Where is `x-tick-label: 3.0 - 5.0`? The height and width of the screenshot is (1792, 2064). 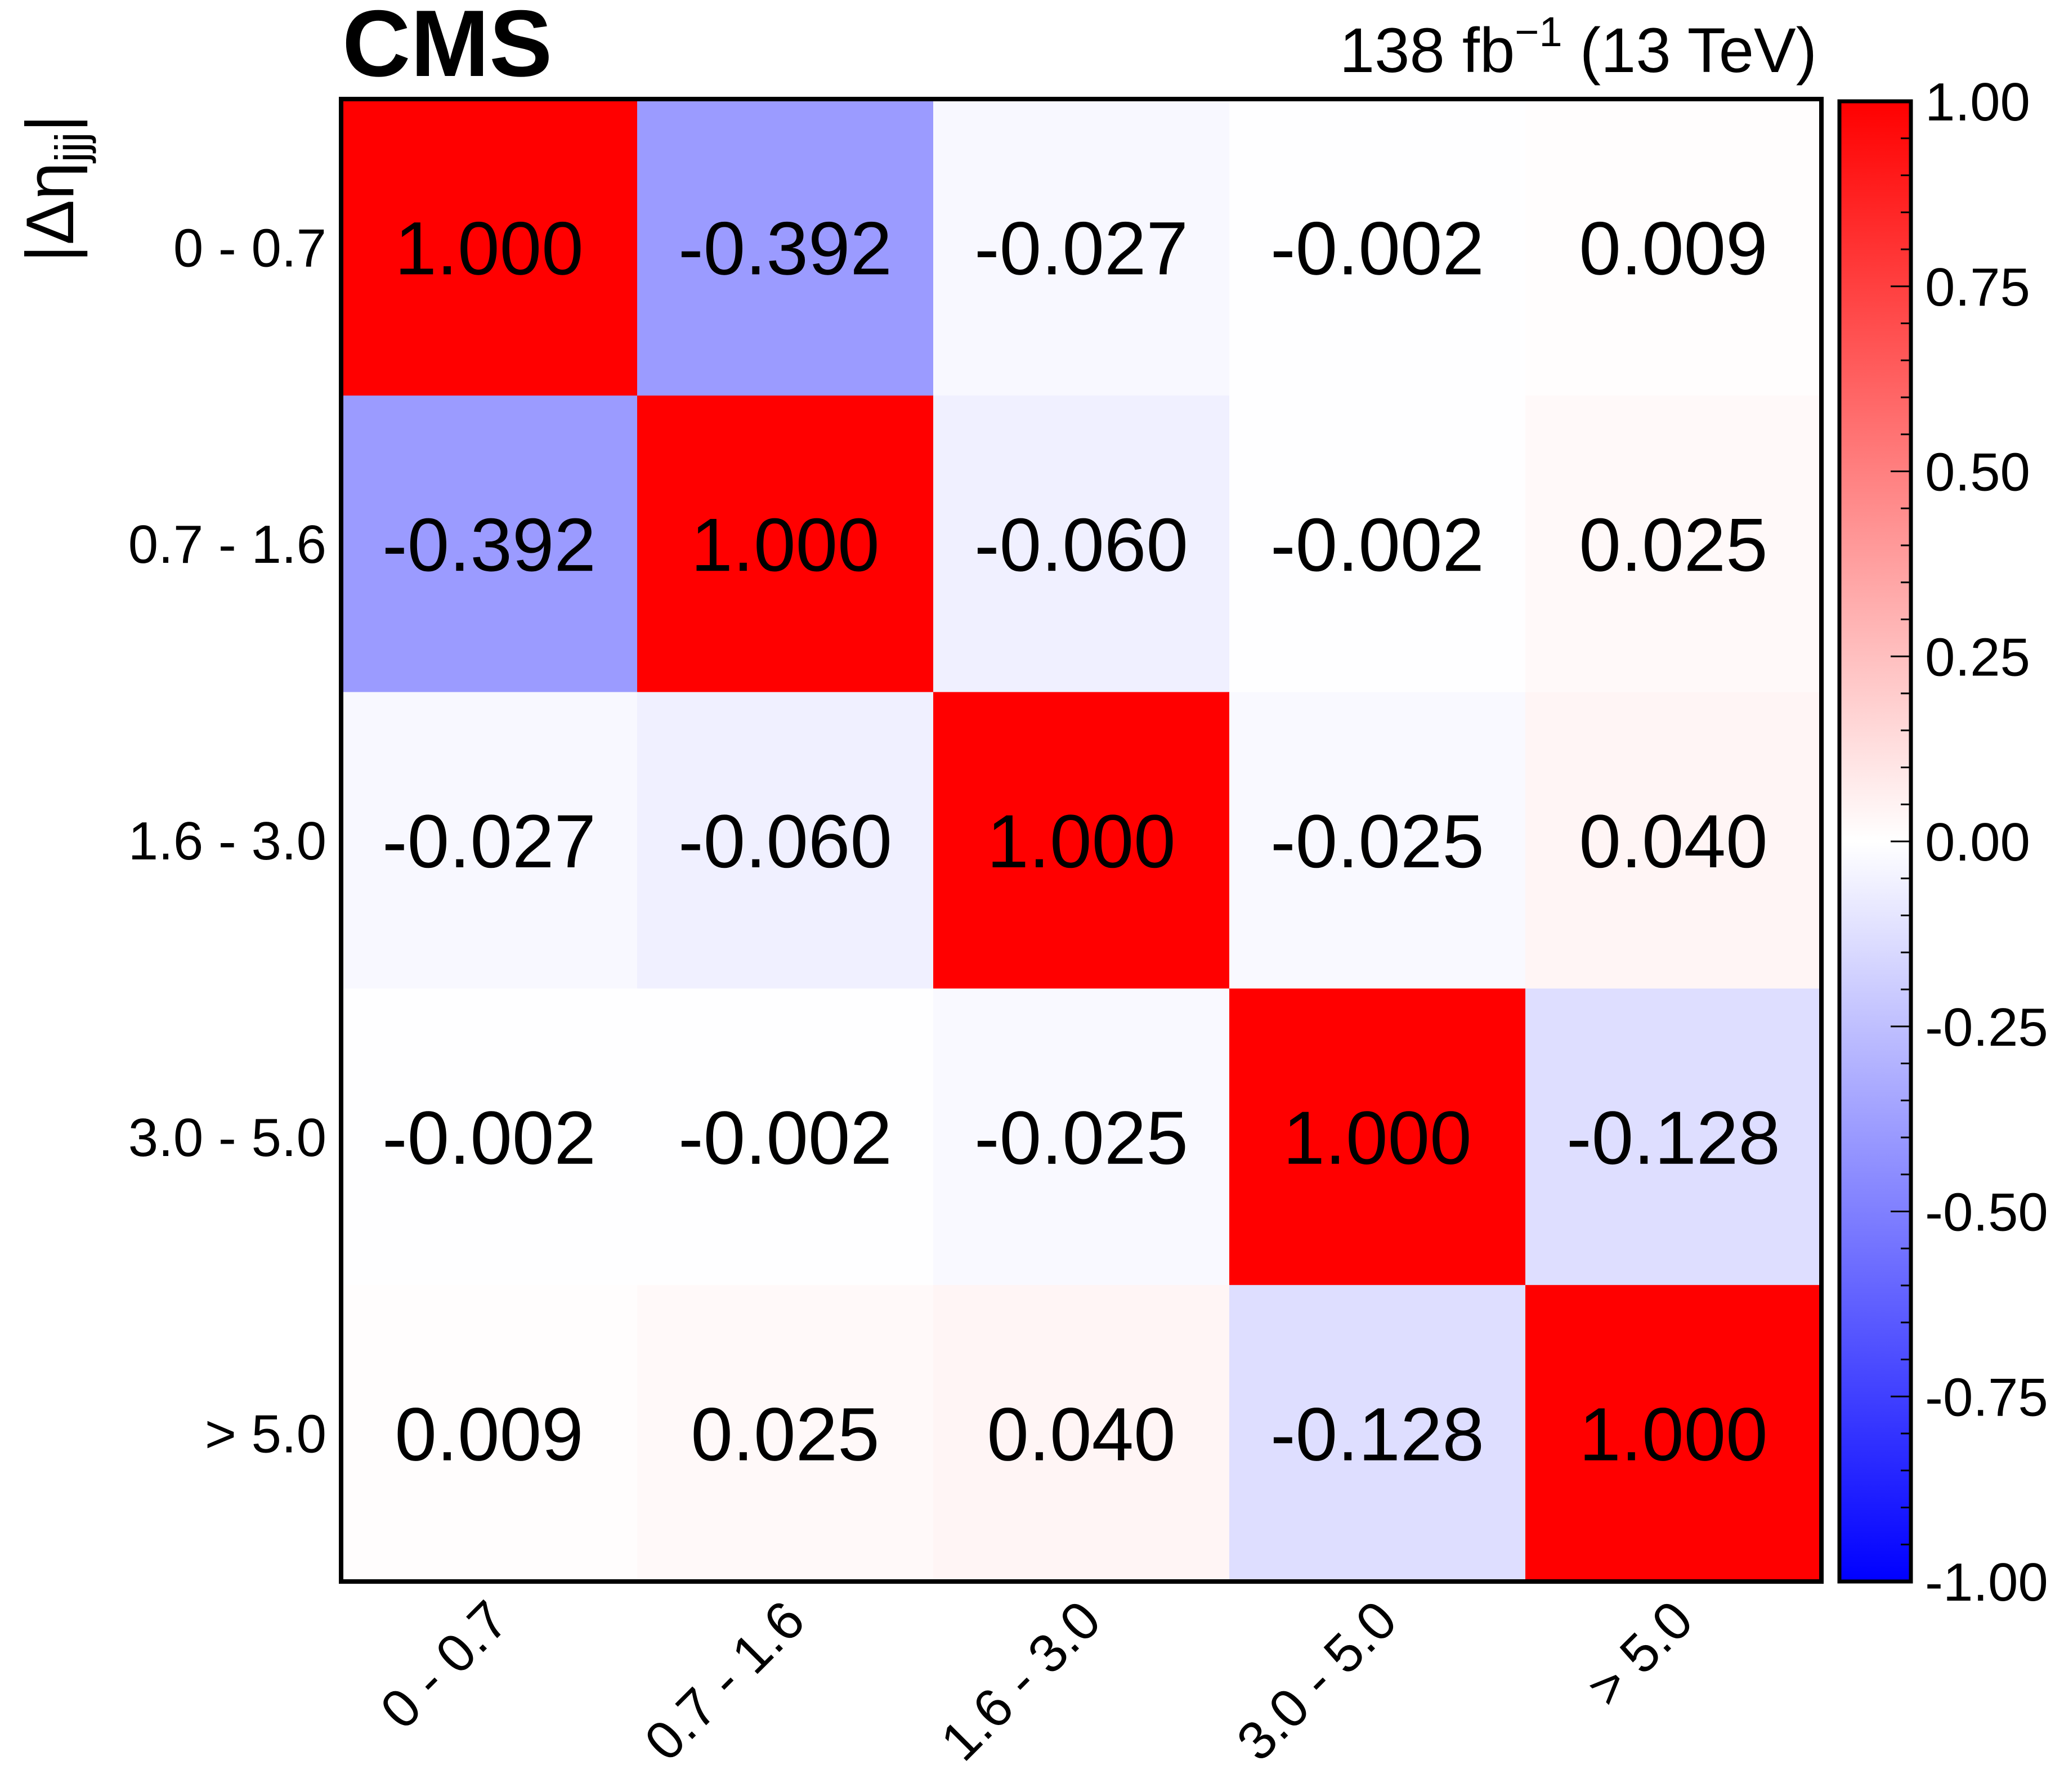 x-tick-label: 3.0 - 5.0 is located at coordinates (1316, 1680).